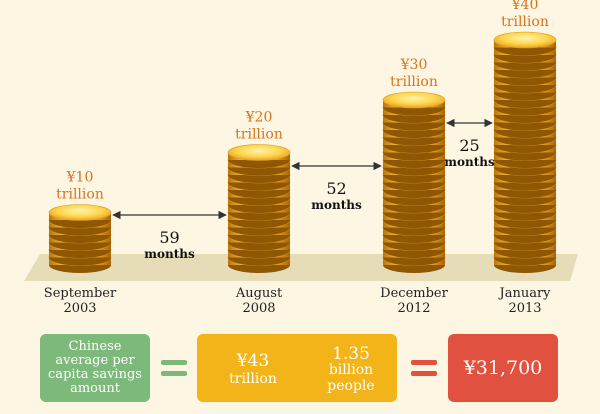 This screenshot has height=414, width=600. I want to click on interval-value-1: 59, so click(169, 237).